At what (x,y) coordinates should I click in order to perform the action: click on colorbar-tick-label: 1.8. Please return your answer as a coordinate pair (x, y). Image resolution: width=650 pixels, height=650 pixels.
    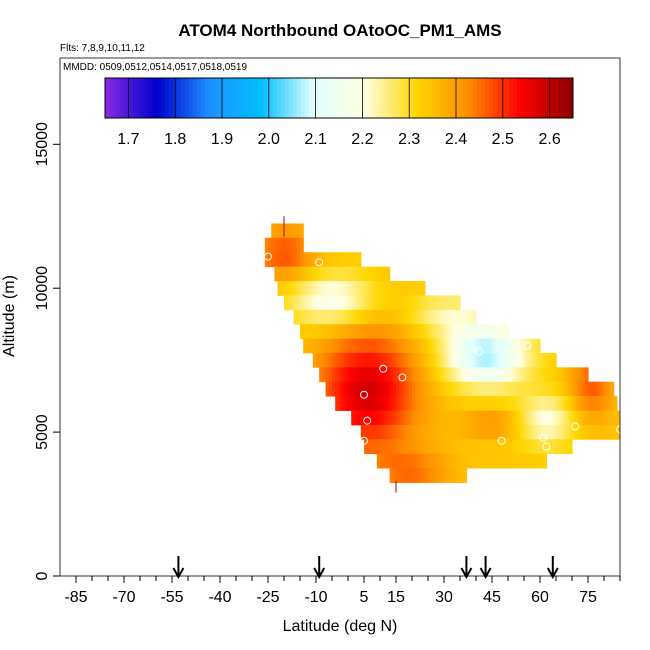
    Looking at the image, I should click on (175, 139).